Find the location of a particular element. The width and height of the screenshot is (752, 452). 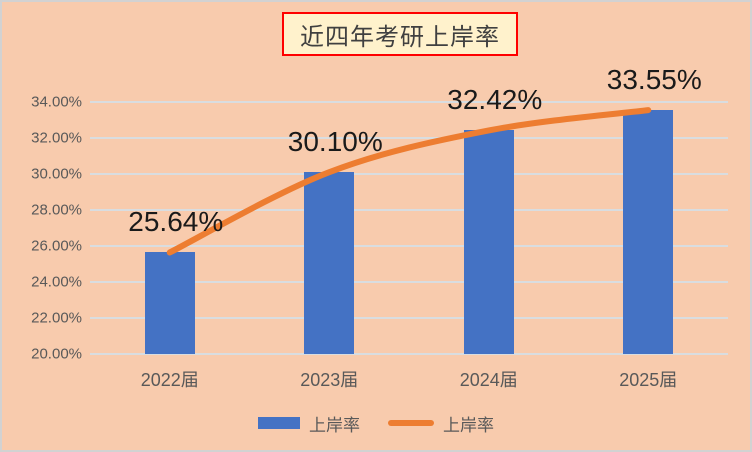

y-tick-label: 20.00% is located at coordinates (56, 354).